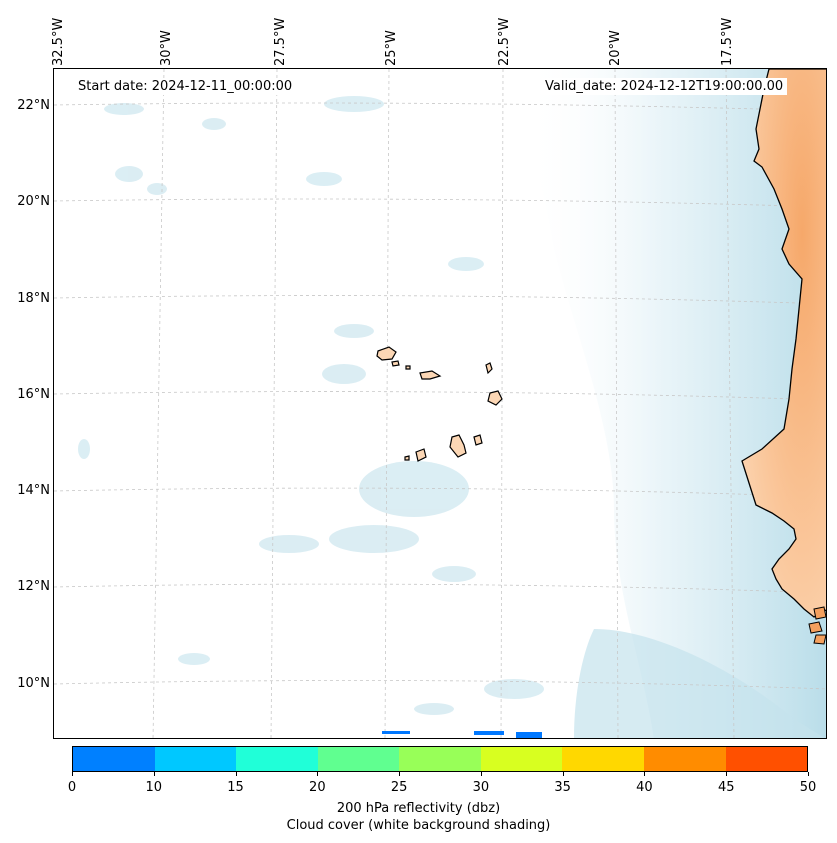  I want to click on lon-label: 22.5°W, so click(504, 41).